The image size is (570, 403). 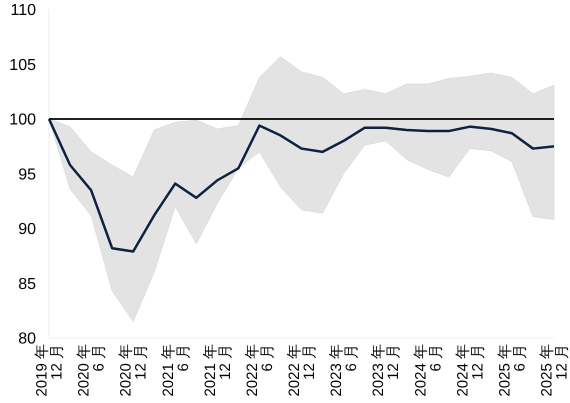 I want to click on x-tick-label: 2020 年 12 月, so click(x=134, y=370).